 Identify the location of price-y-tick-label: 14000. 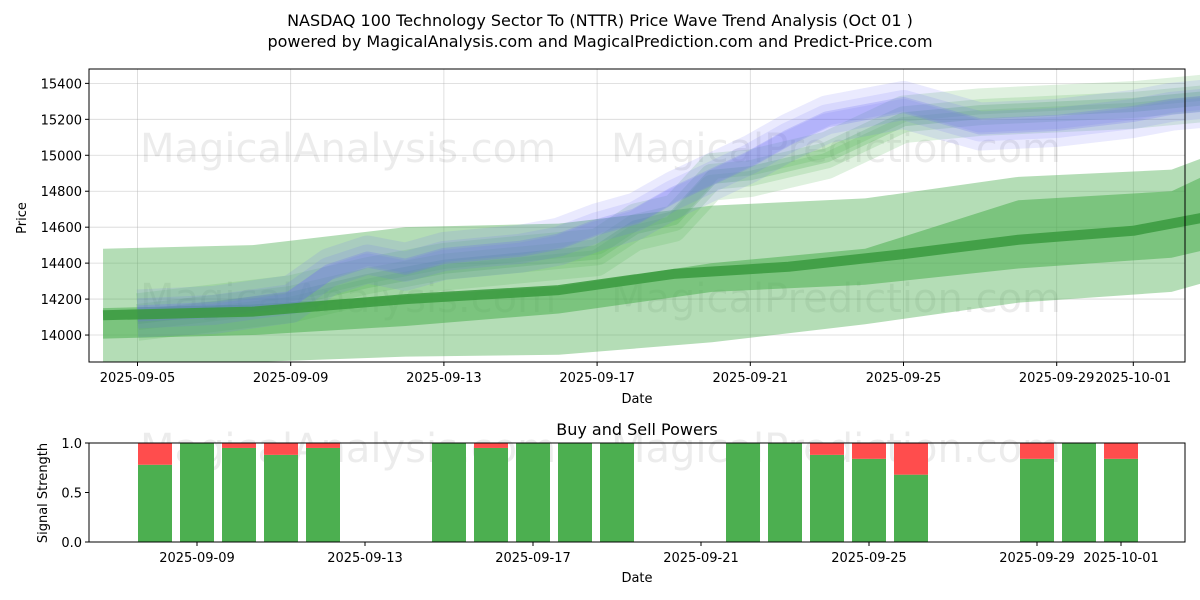
(61, 336).